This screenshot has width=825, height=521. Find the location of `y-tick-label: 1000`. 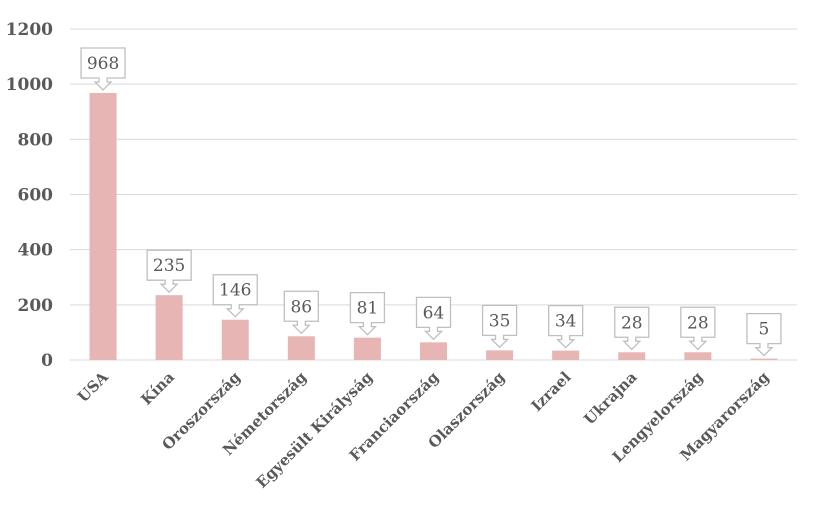

y-tick-label: 1000 is located at coordinates (29, 85).